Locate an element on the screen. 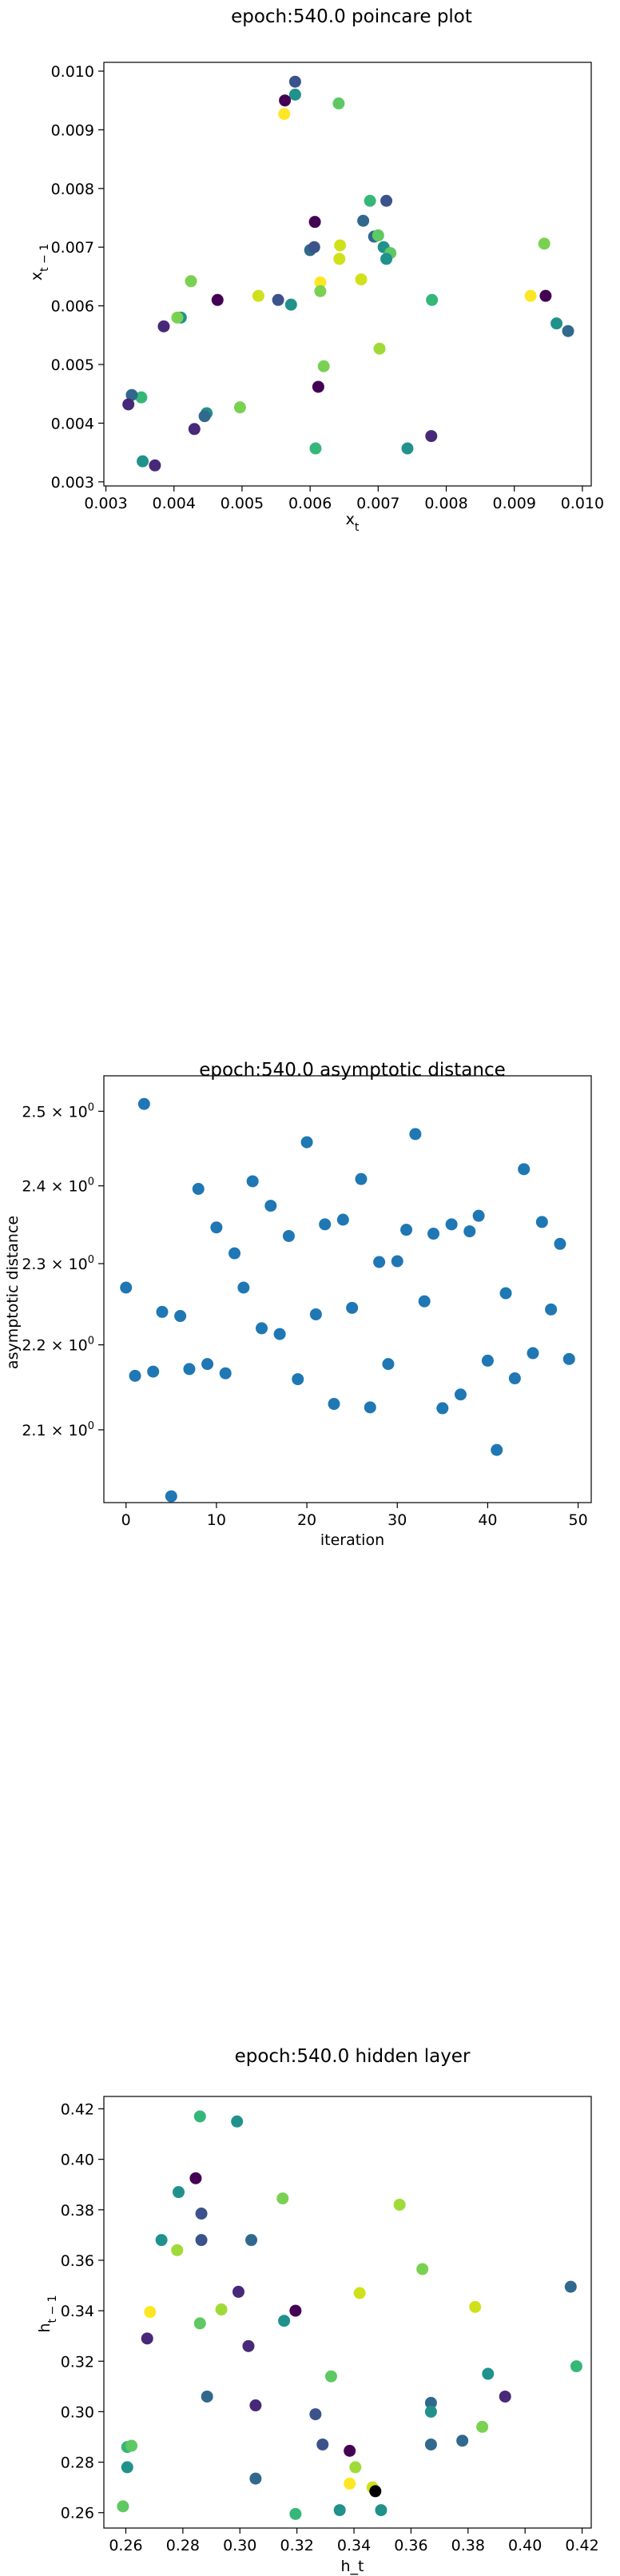 The image size is (620, 2576). x-tick-label: 0.30 is located at coordinates (240, 2545).